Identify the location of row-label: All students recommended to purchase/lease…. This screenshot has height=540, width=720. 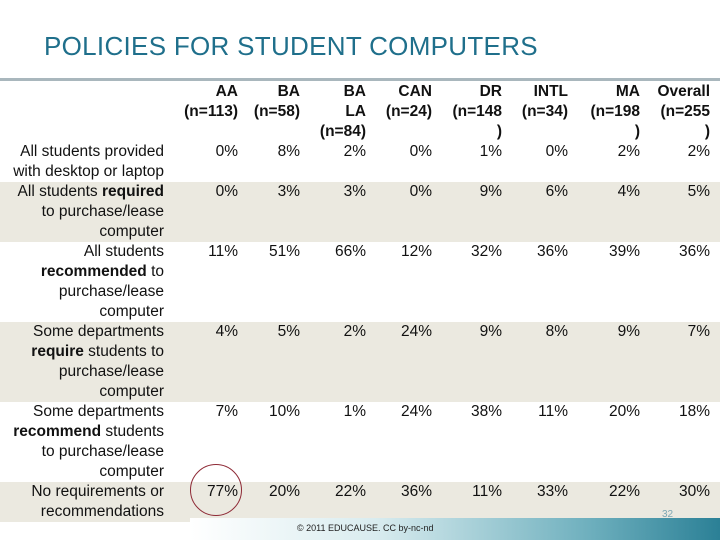
(82, 282).